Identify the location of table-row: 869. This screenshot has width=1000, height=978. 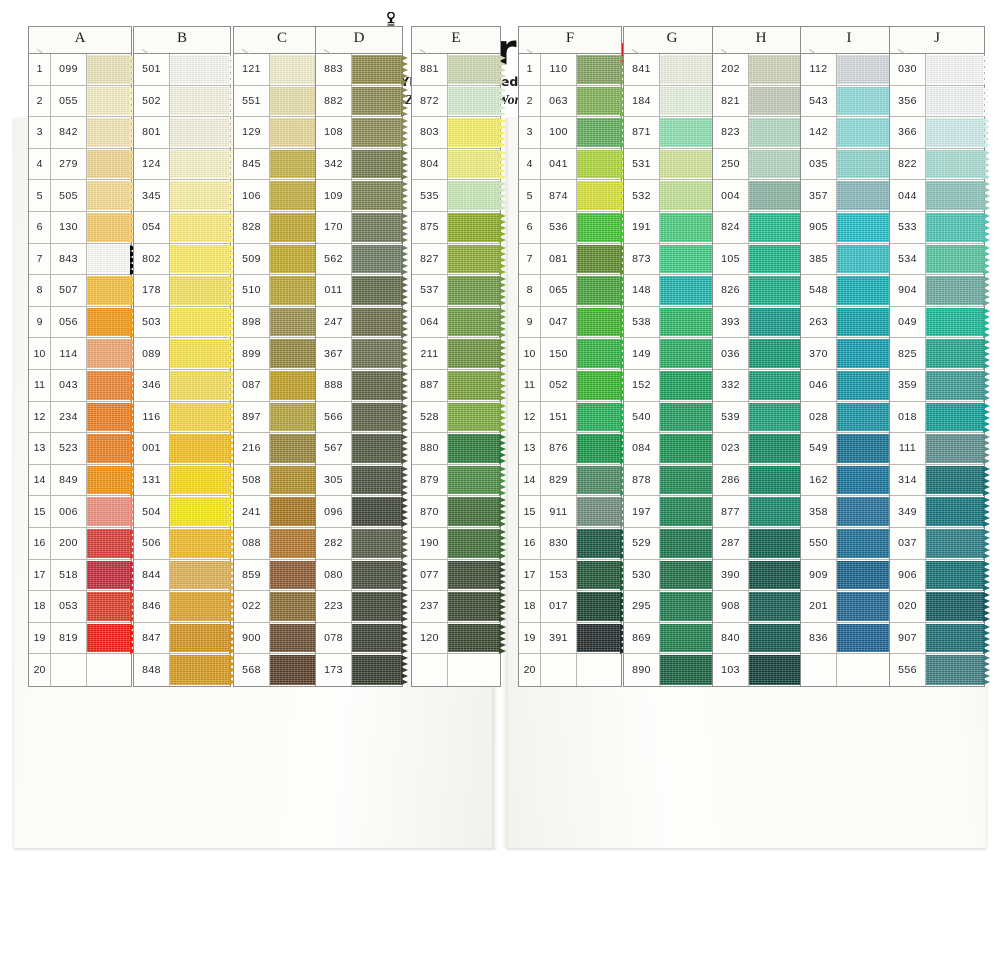
(675, 638).